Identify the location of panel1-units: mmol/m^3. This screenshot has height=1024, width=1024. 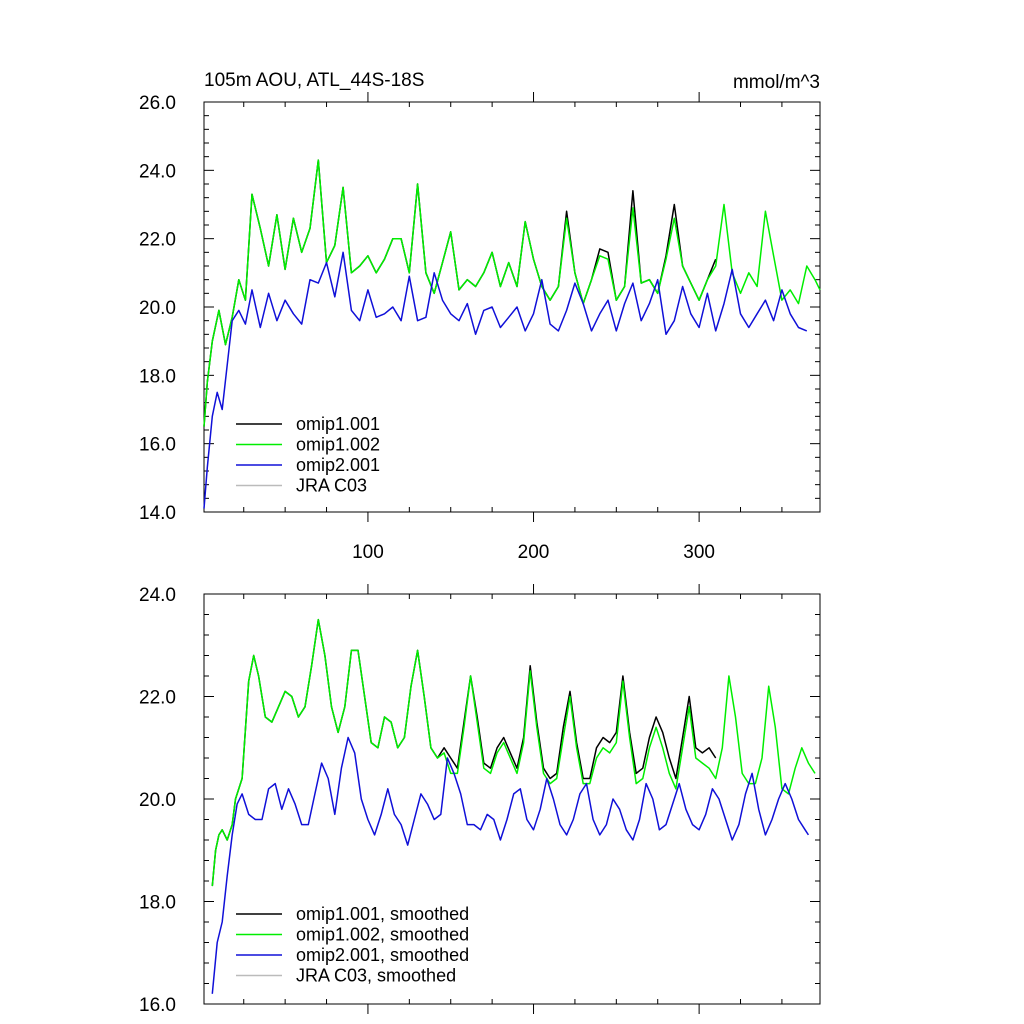
(776, 82).